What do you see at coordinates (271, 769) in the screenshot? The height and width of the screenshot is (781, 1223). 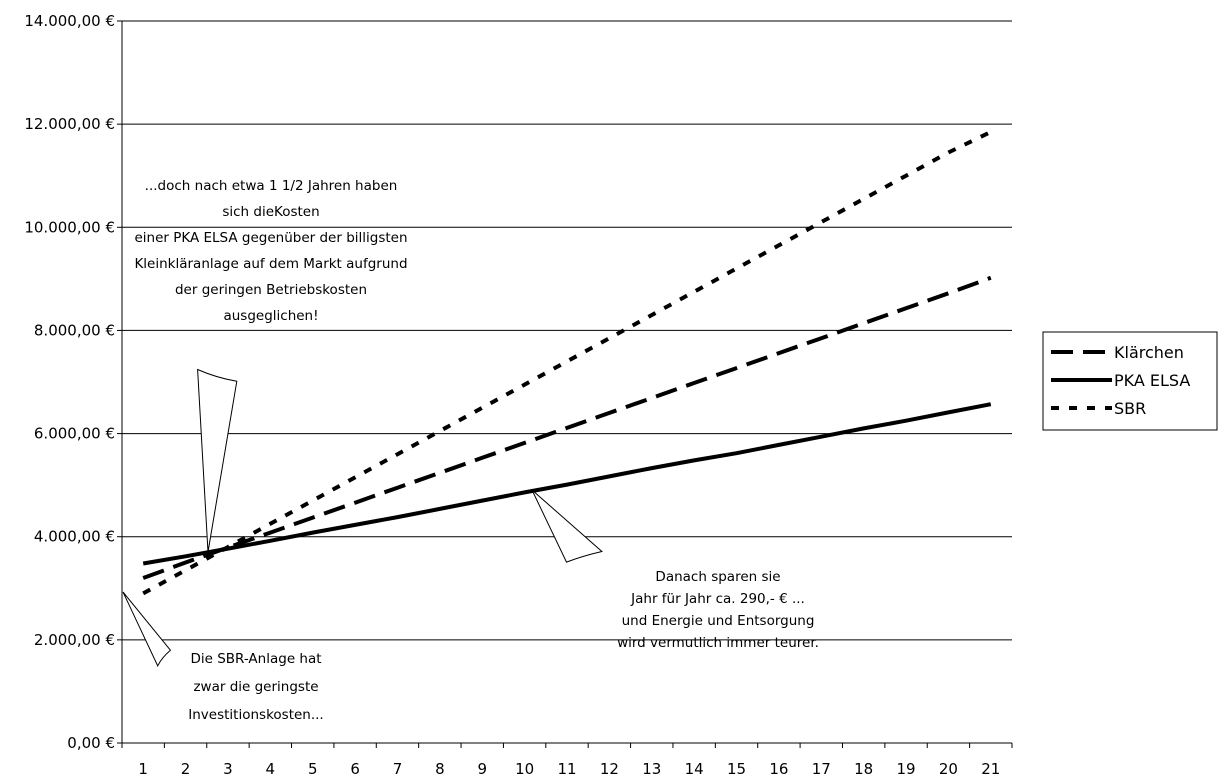 I see `x-tick-label: 4` at bounding box center [271, 769].